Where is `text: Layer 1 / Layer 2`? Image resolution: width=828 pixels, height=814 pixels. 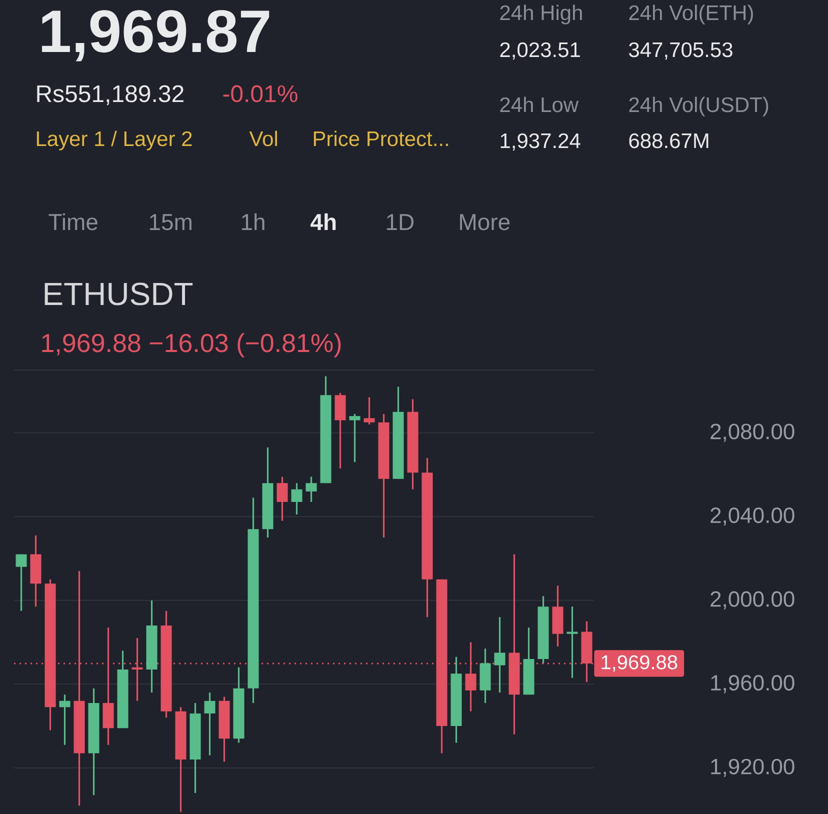 text: Layer 1 / Layer 2 is located at coordinates (114, 140).